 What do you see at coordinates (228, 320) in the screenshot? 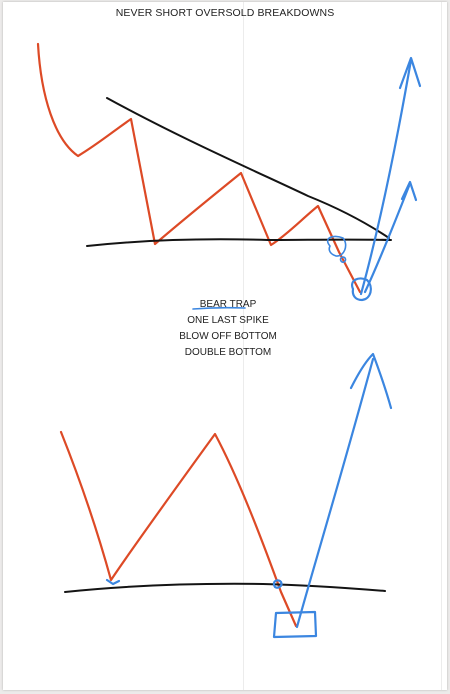
I see `label-one-last-spike: ONE LAST SPIKE` at bounding box center [228, 320].